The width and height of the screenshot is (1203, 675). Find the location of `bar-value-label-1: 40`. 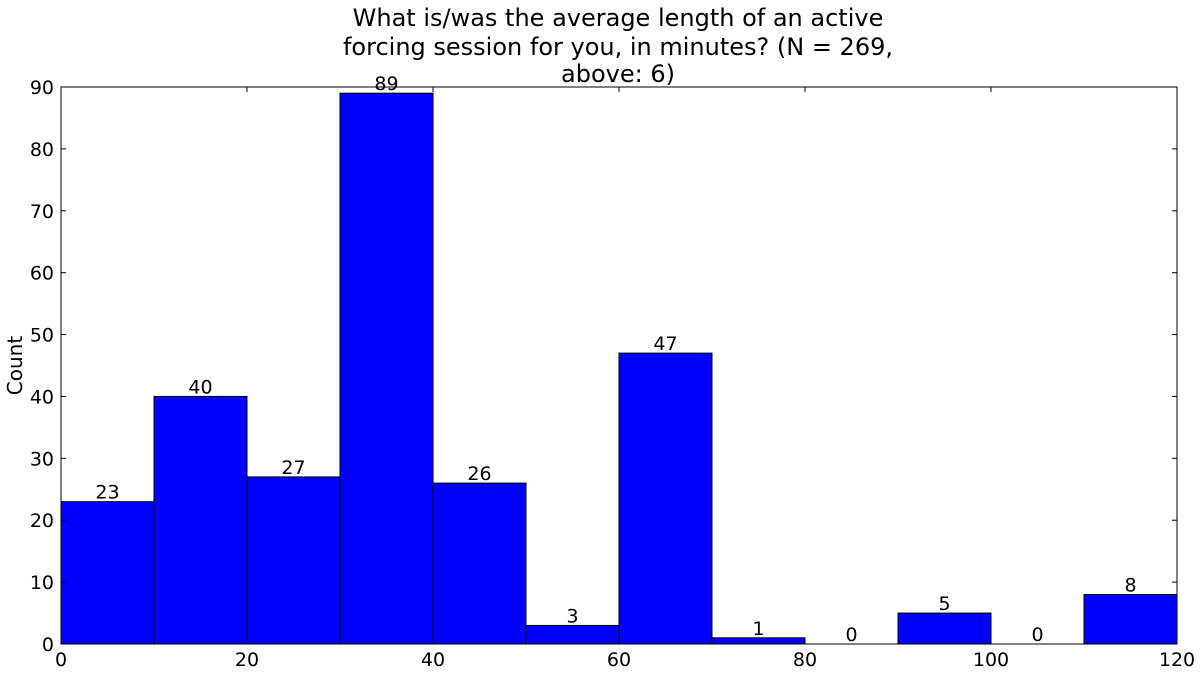

bar-value-label-1: 40 is located at coordinates (200, 387).